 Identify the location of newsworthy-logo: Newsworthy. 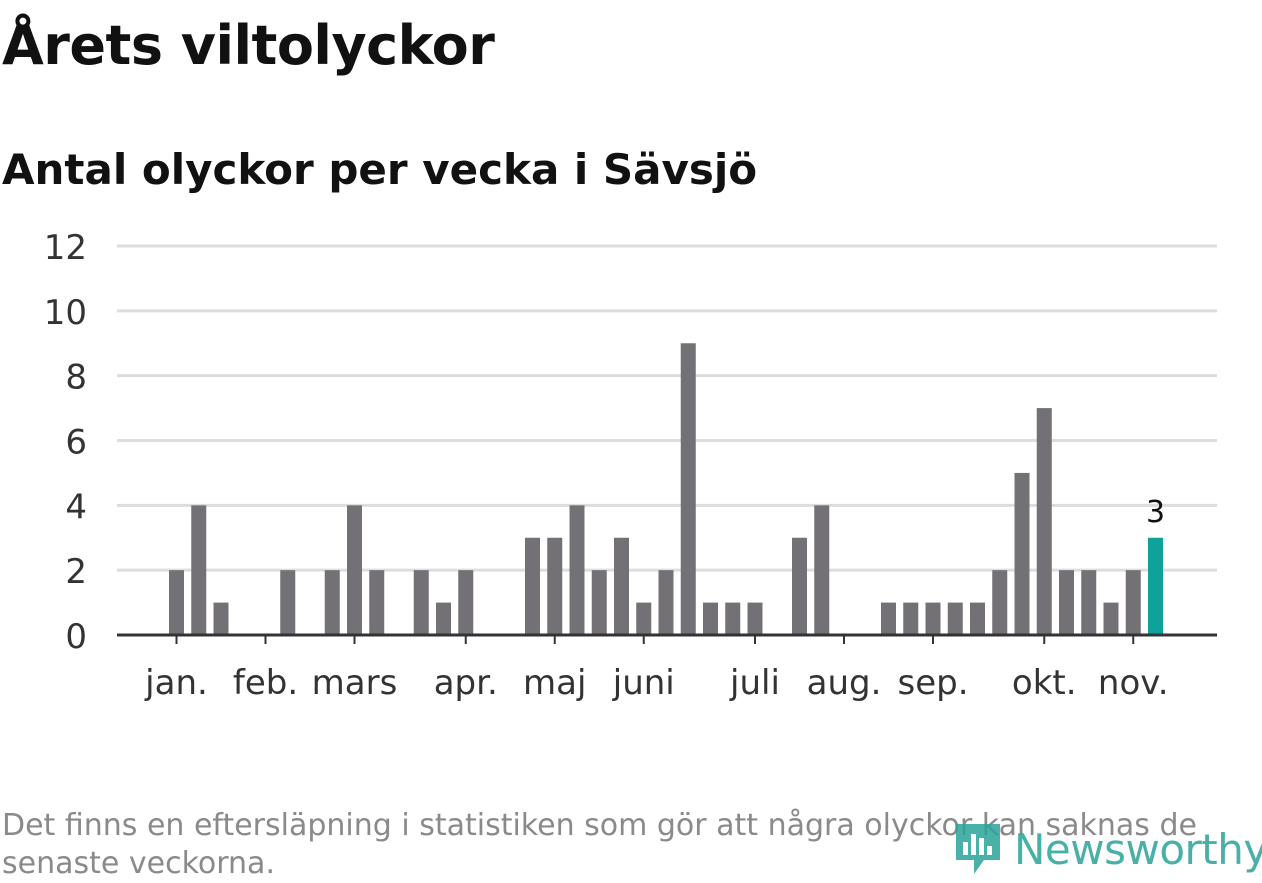
(1107, 849).